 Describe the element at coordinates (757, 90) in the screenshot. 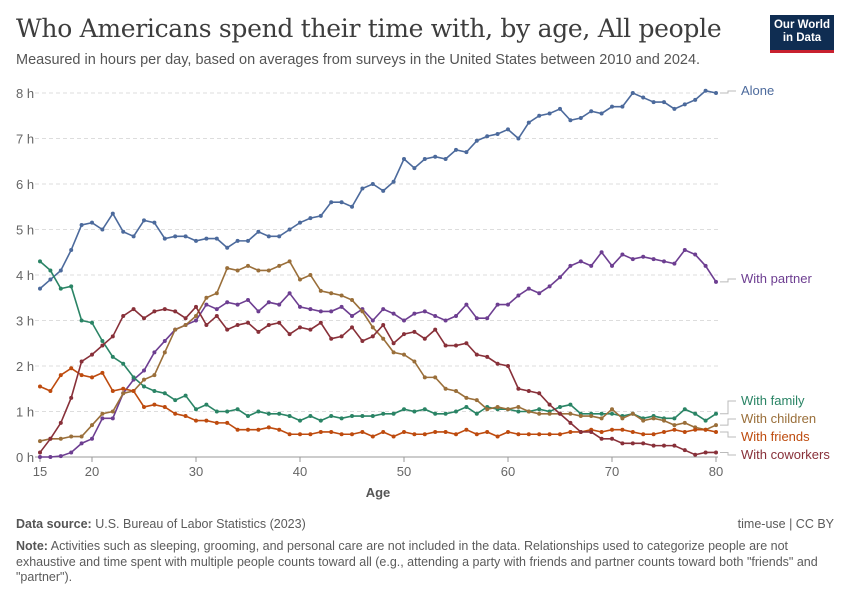

I see `series-label: Alone` at that location.